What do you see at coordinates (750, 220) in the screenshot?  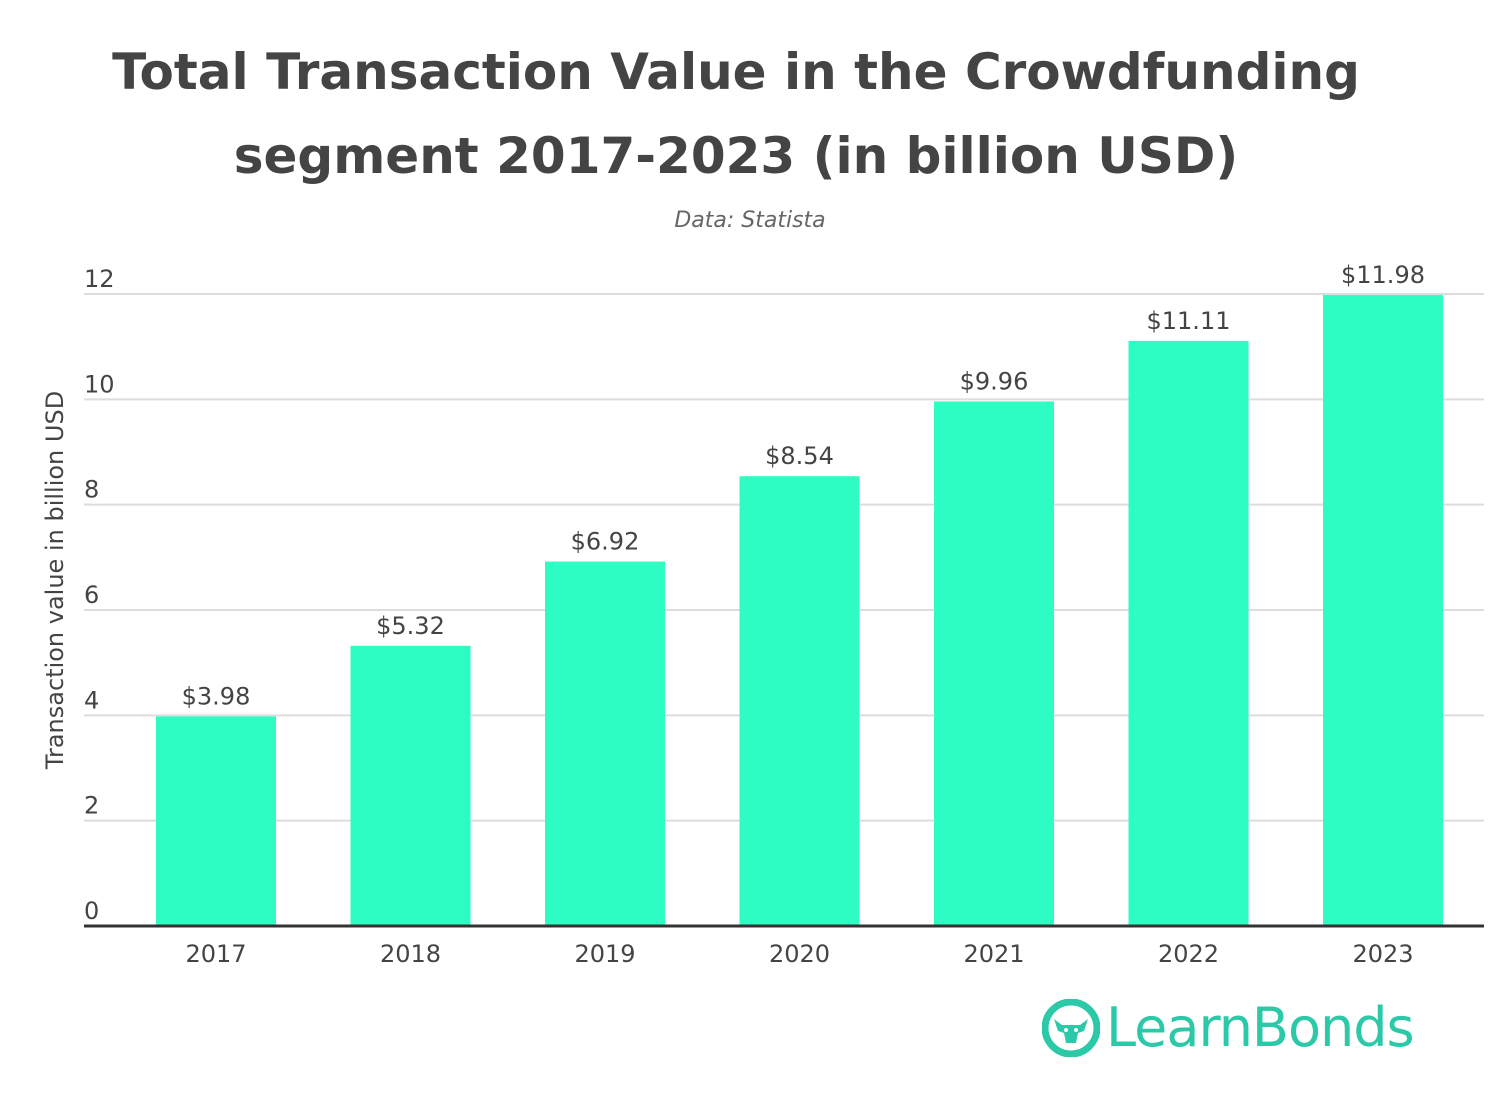 I see `chart-subtitle: Data: Statista` at bounding box center [750, 220].